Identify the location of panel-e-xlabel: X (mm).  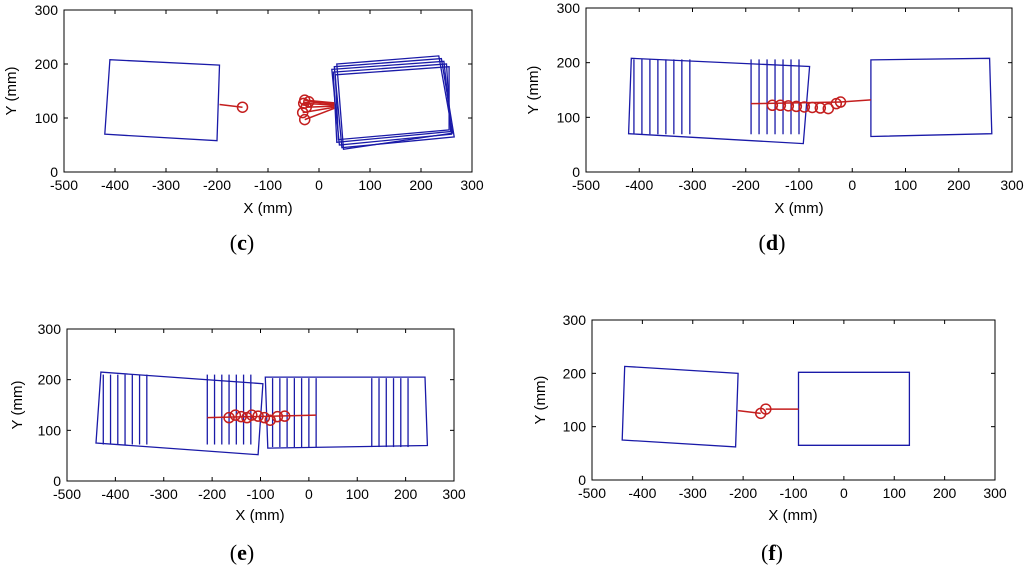
(259, 515).